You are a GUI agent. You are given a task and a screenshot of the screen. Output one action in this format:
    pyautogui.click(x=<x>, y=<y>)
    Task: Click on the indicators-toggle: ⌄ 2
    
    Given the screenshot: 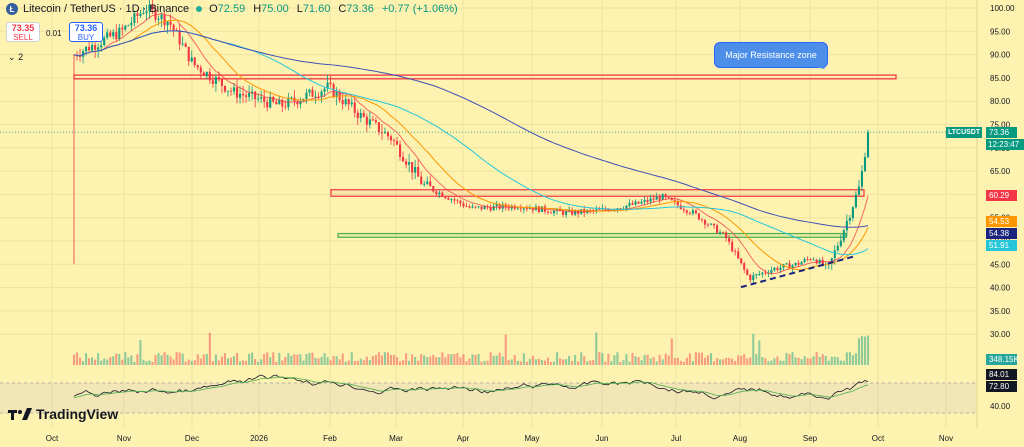 What is the action you would take?
    pyautogui.click(x=15, y=57)
    